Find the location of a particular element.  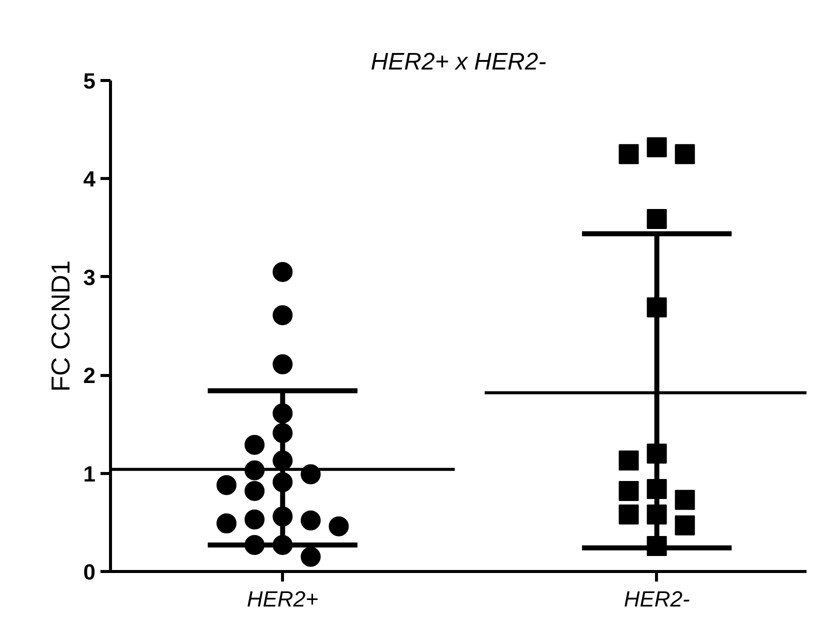

x-tick-label: HER2- is located at coordinates (657, 599).